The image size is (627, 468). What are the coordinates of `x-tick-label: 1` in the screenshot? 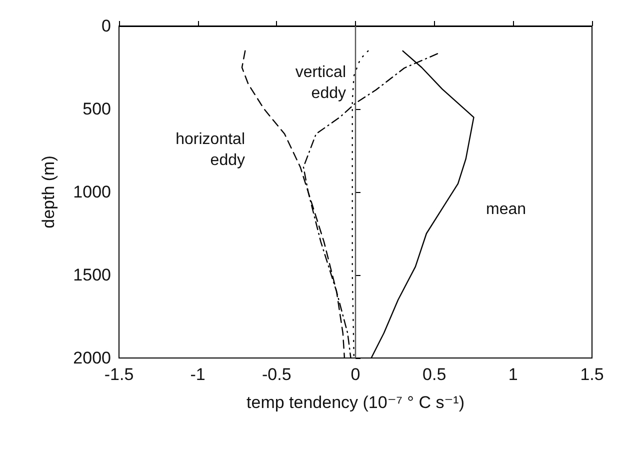 It's located at (513, 374).